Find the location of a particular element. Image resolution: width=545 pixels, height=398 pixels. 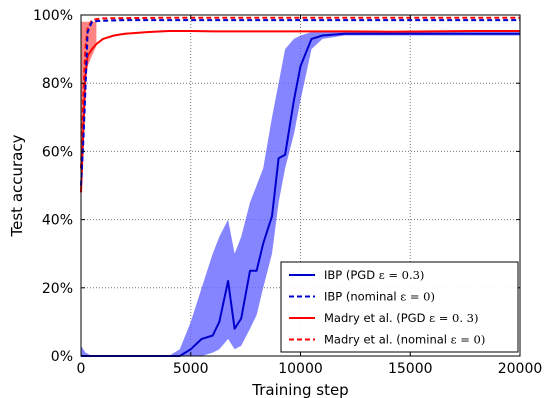

legend-label-main: IBP (nominal is located at coordinates (362, 297).